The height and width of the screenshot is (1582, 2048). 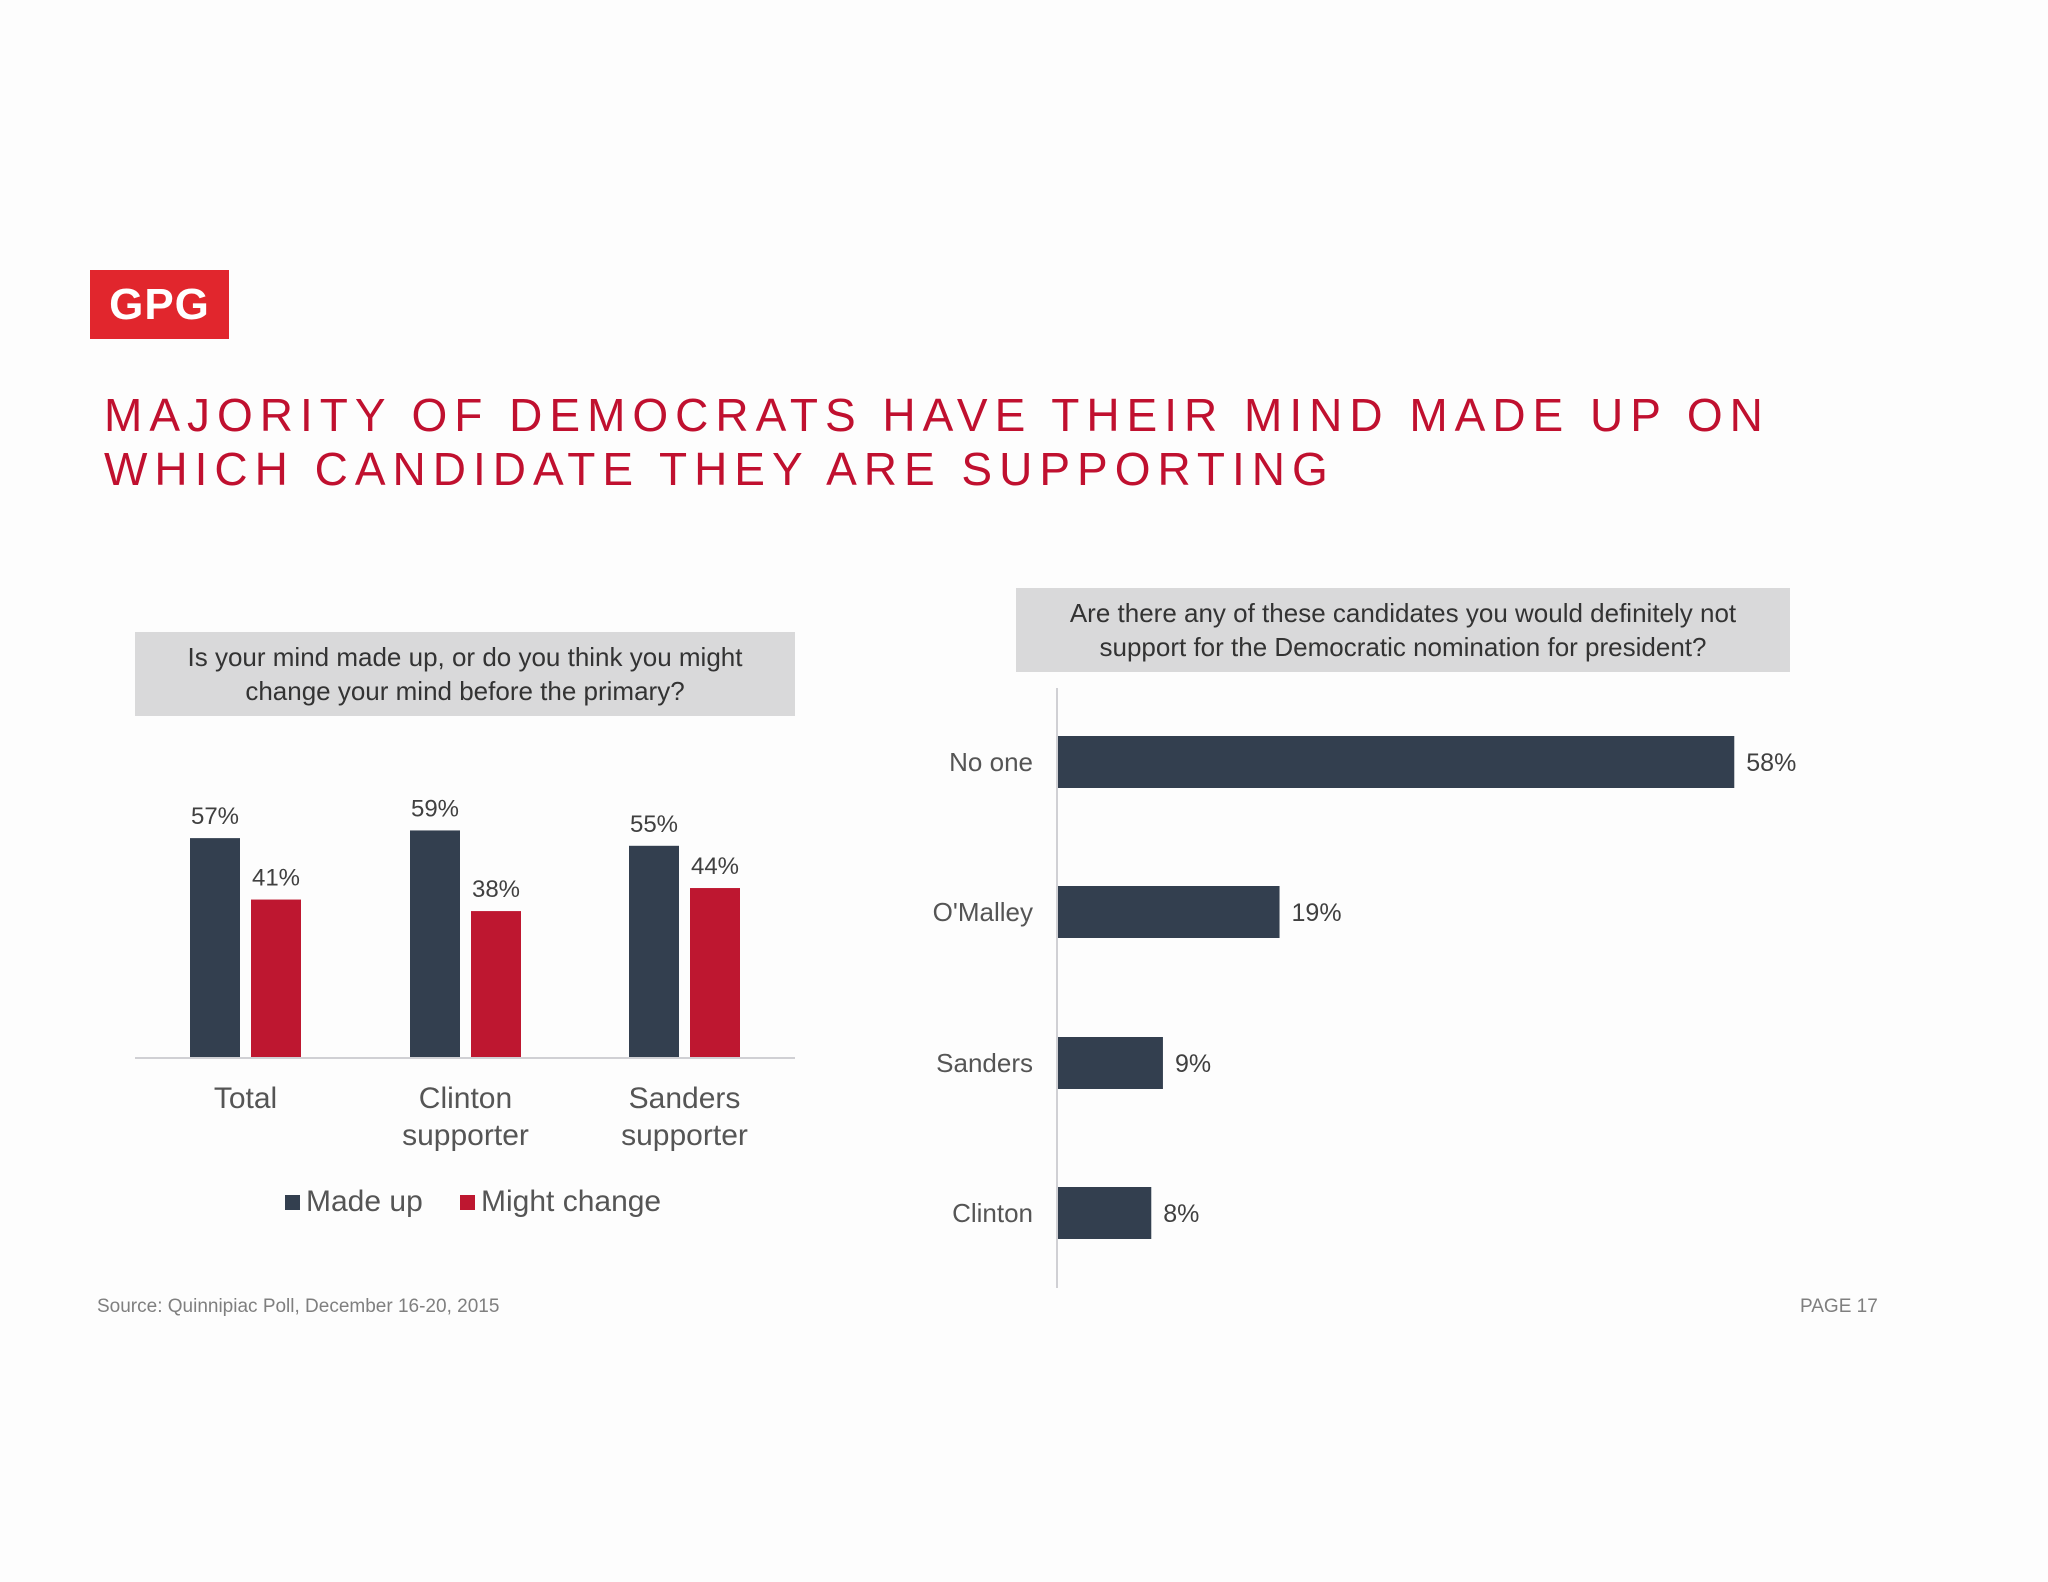 I want to click on data-label: 8%, so click(x=1181, y=1214).